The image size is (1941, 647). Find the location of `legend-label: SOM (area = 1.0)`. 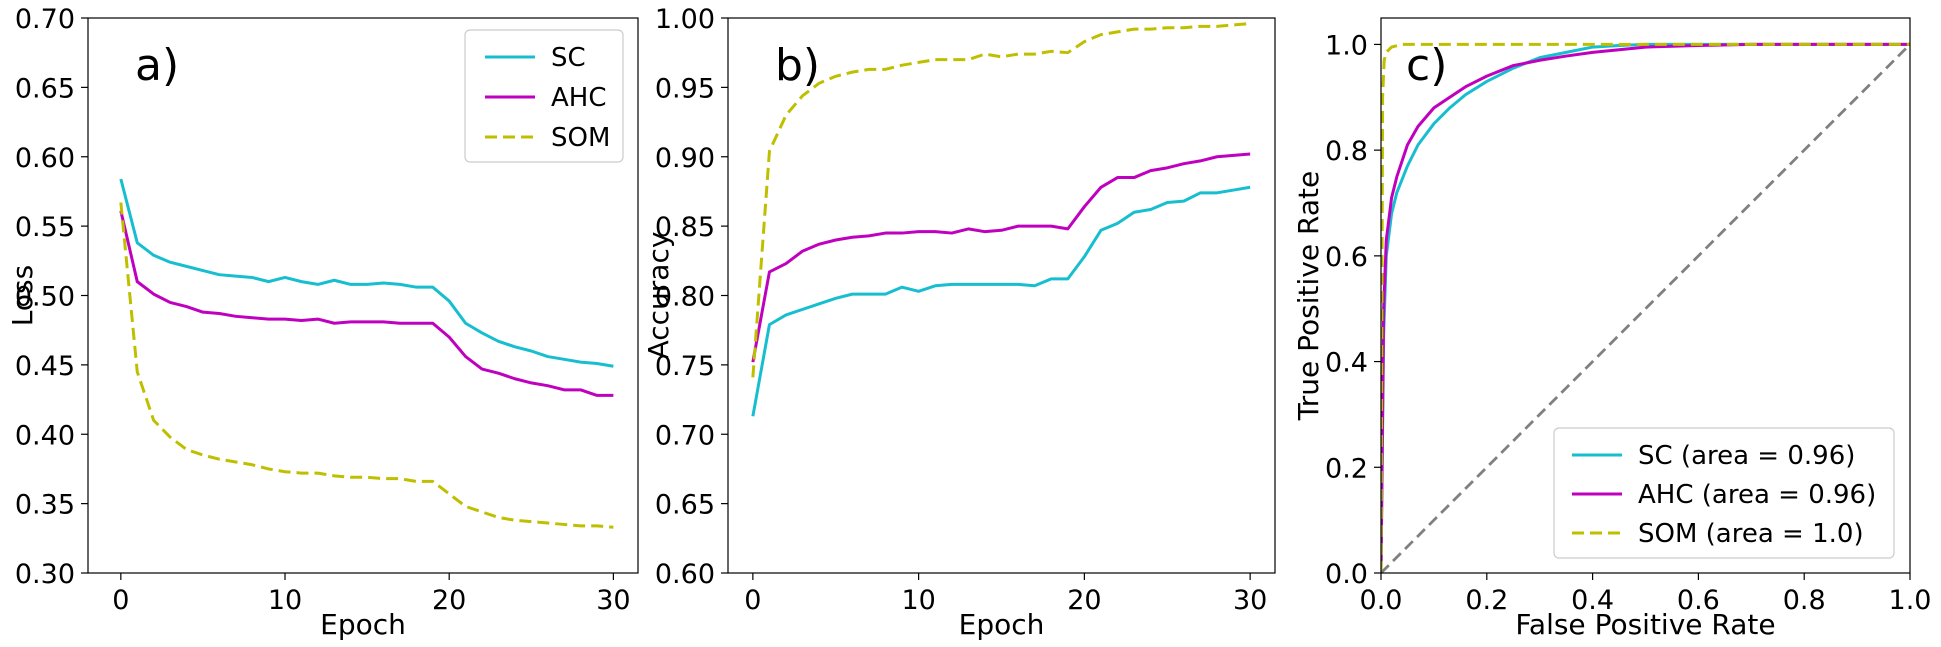

legend-label: SOM (area = 1.0) is located at coordinates (1751, 534).